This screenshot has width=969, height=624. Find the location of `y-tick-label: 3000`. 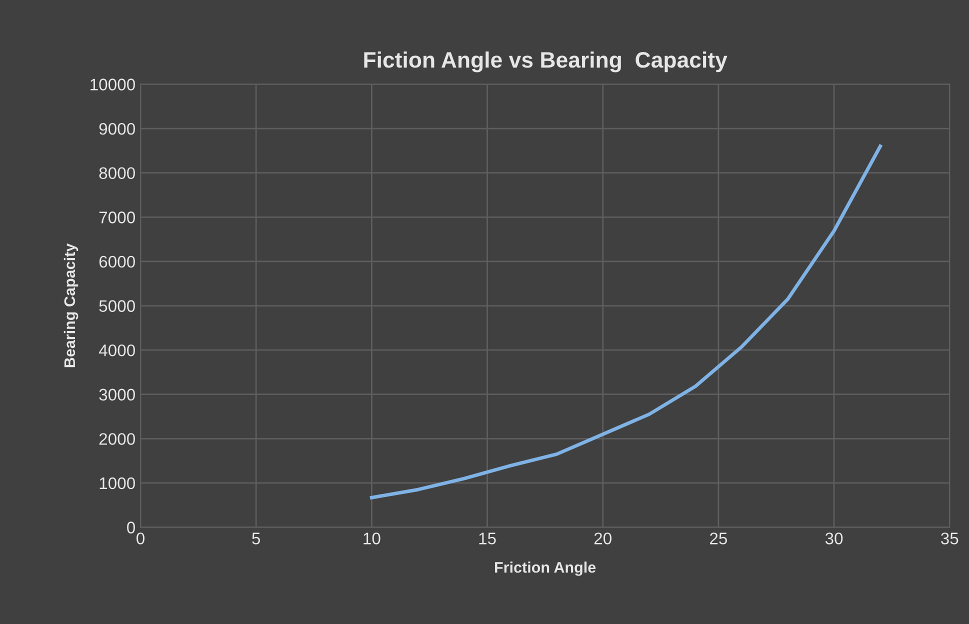

y-tick-label: 3000 is located at coordinates (117, 394).